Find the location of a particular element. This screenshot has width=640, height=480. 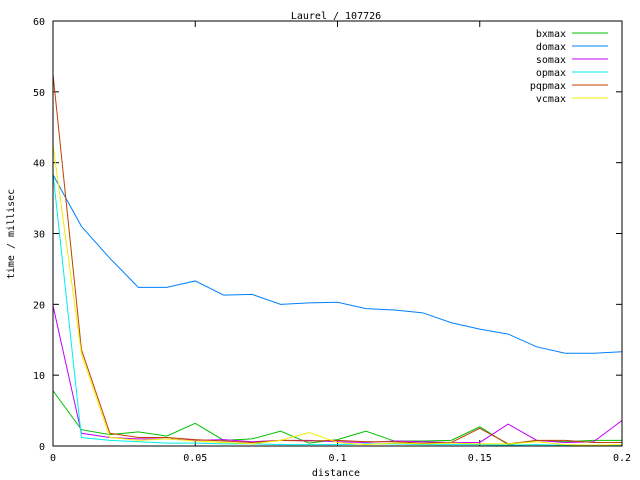

legend-label: opmax is located at coordinates (551, 73).